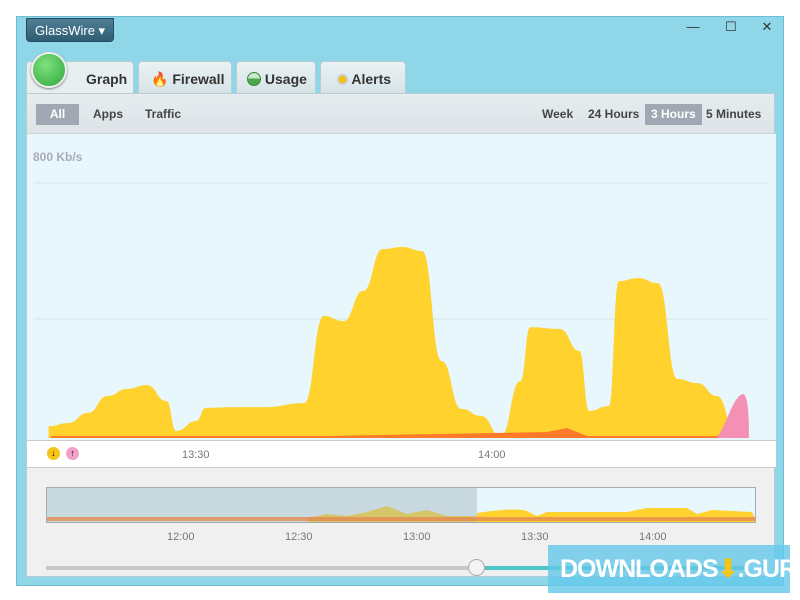  I want to click on timeline-tick: 13:00, so click(417, 537).